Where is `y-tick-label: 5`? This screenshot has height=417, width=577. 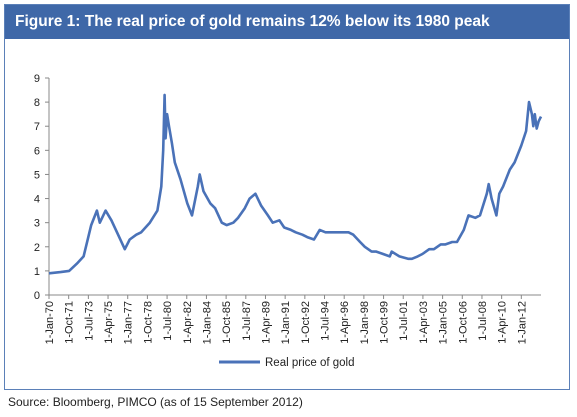
y-tick-label: 5 is located at coordinates (37, 175).